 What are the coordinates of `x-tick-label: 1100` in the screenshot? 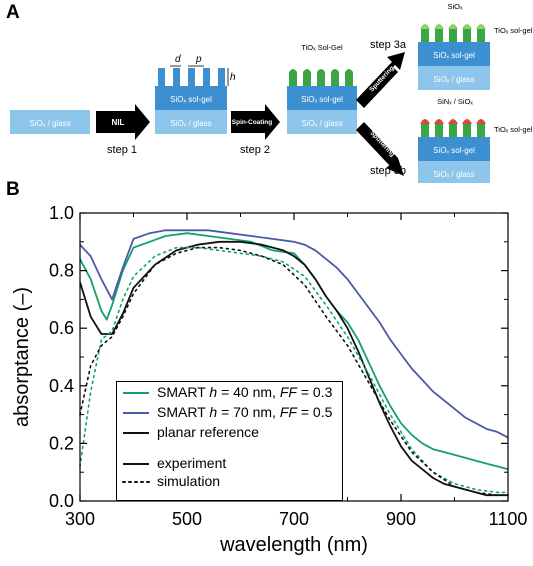 It's located at (508, 519).